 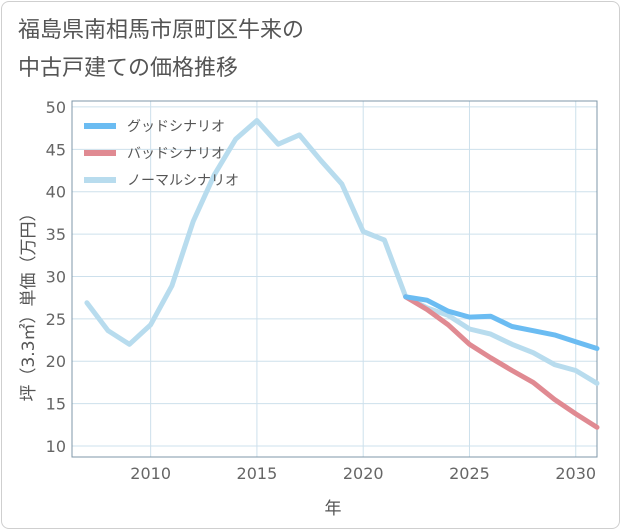 What do you see at coordinates (333, 509) in the screenshot?
I see `x-axis-label: 年` at bounding box center [333, 509].